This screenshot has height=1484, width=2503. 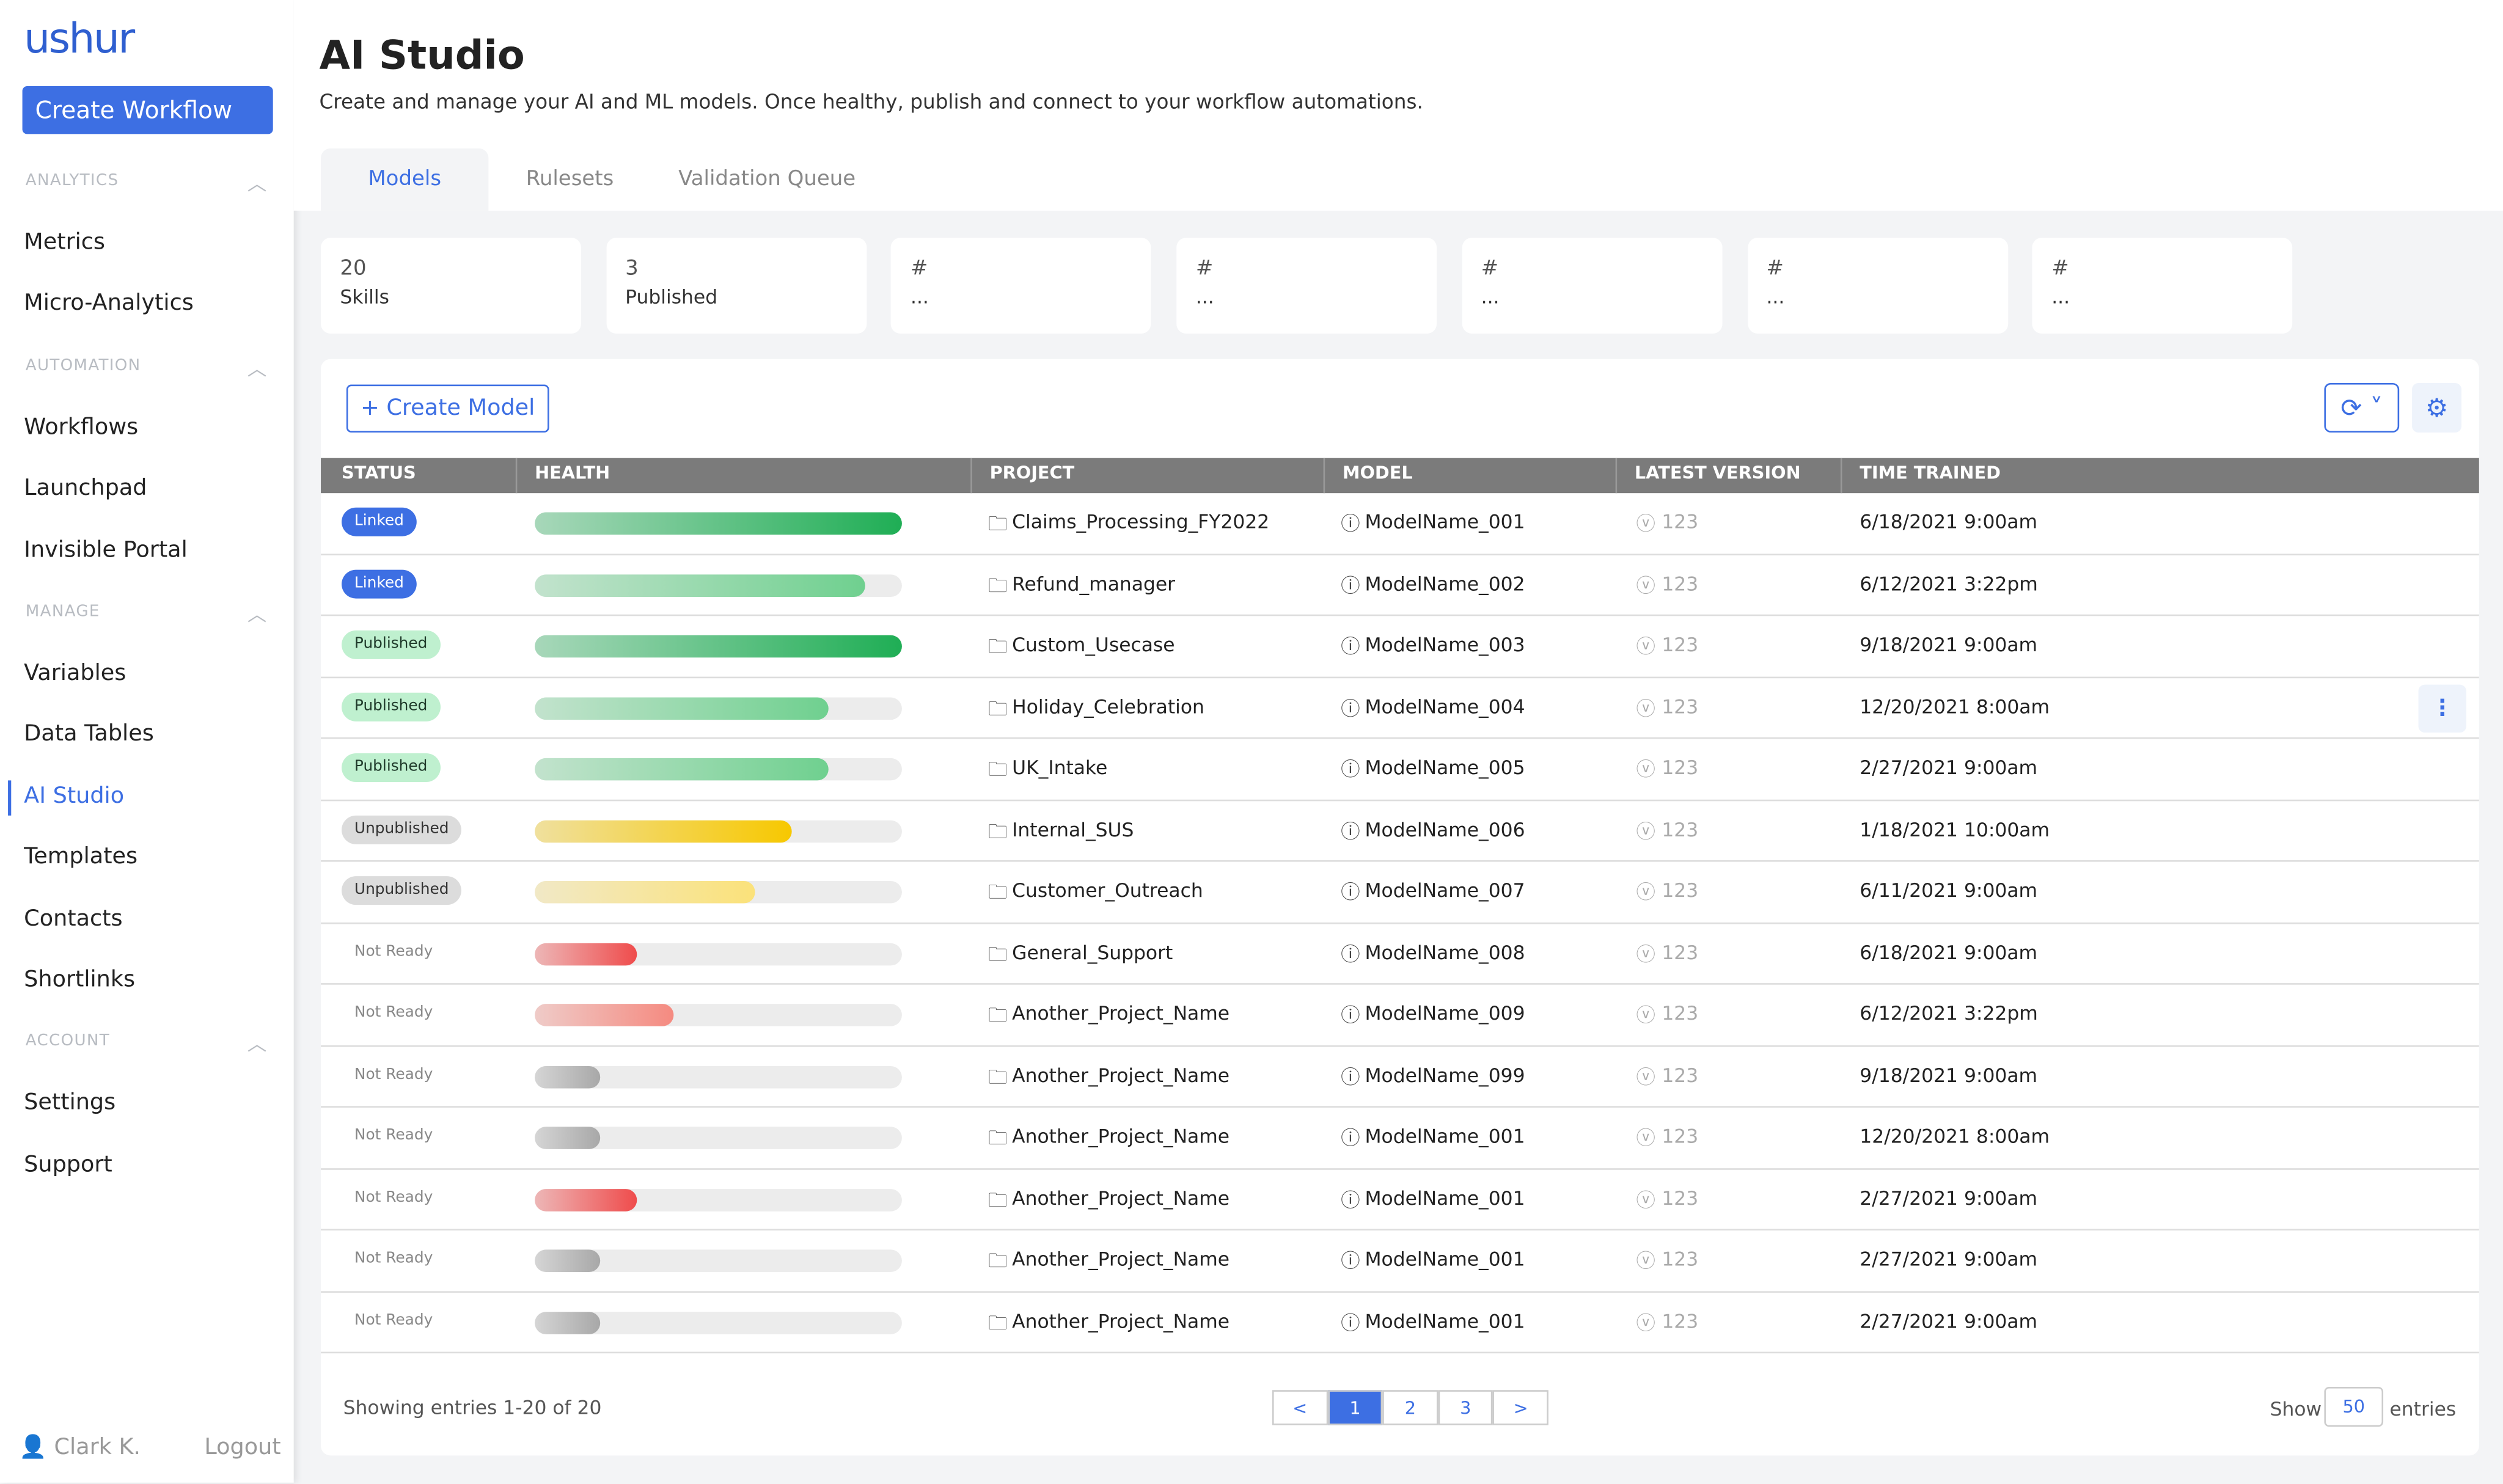 What do you see at coordinates (2442, 708) in the screenshot?
I see `row-menu-button: ⋮` at bounding box center [2442, 708].